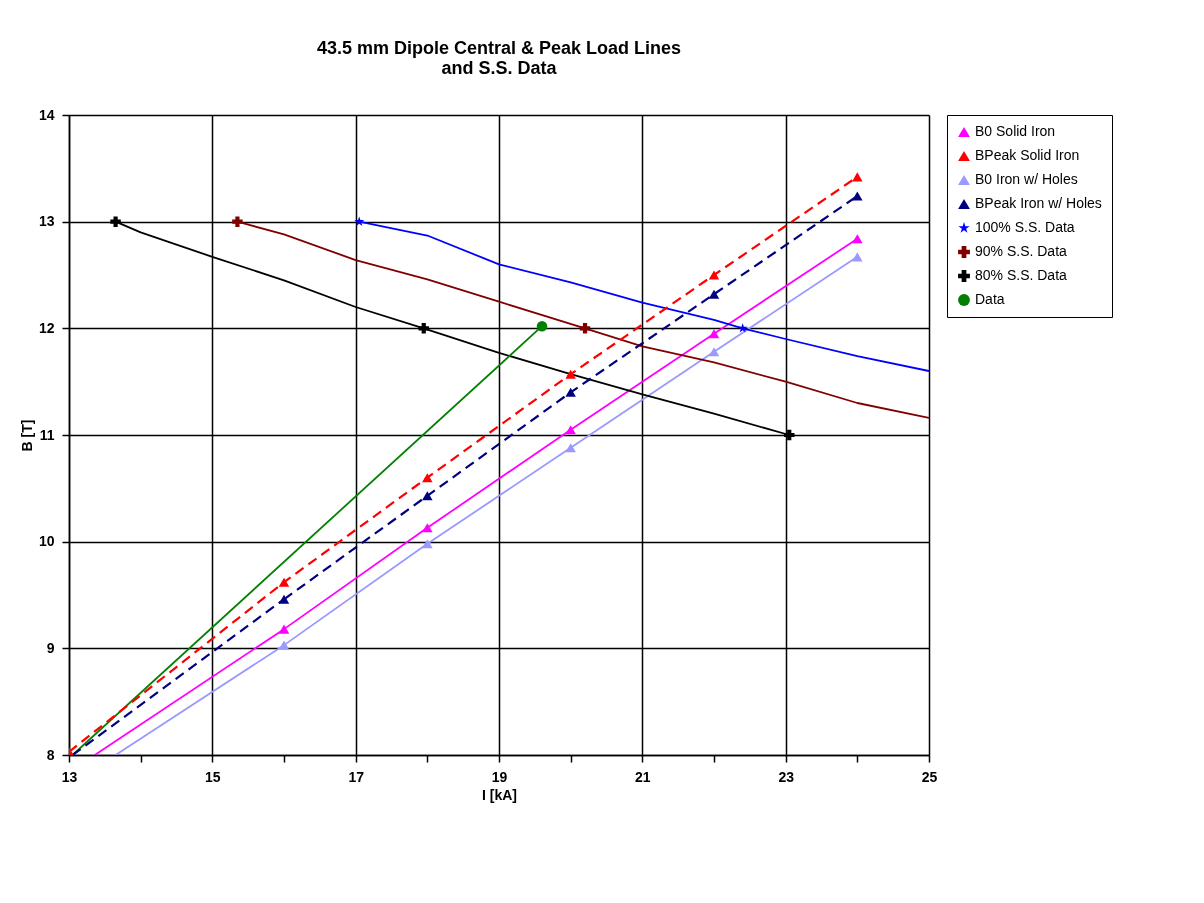 This screenshot has width=1204, height=903. Describe the element at coordinates (46, 221) in the screenshot. I see `y-tick-label: 13` at that location.